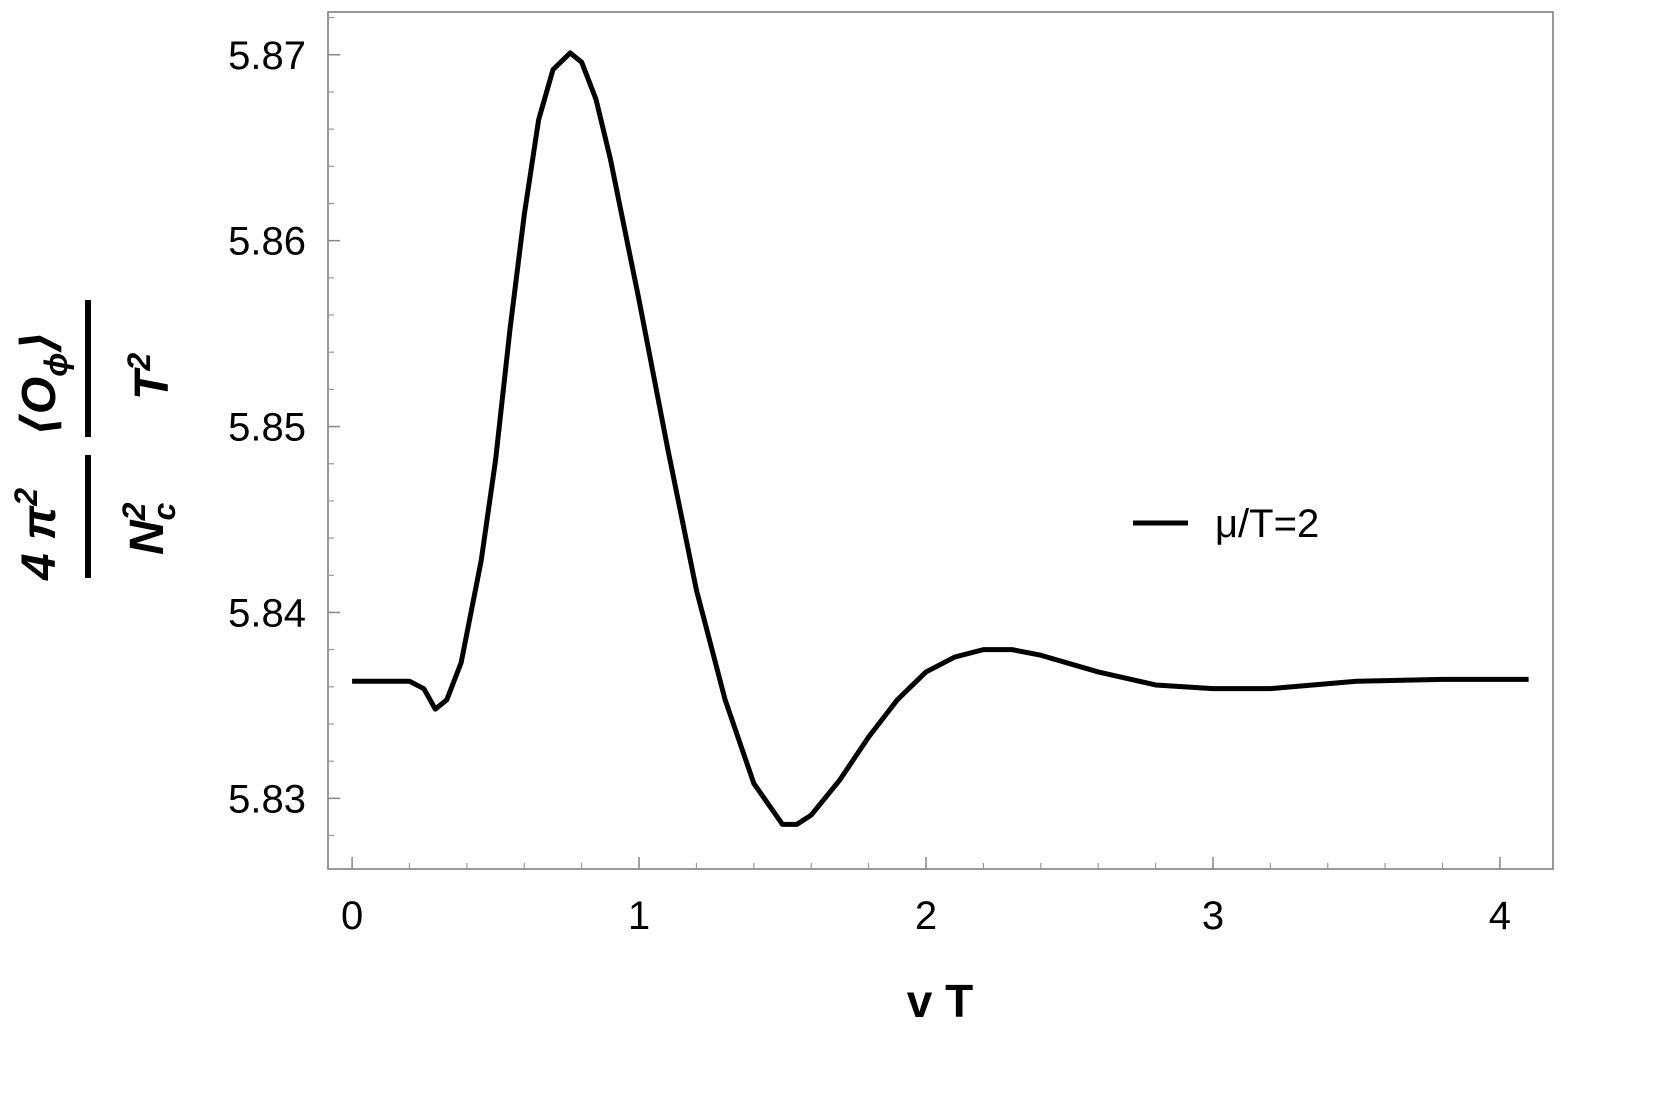  I want to click on y-label-part: ⟩, so click(39, 342).